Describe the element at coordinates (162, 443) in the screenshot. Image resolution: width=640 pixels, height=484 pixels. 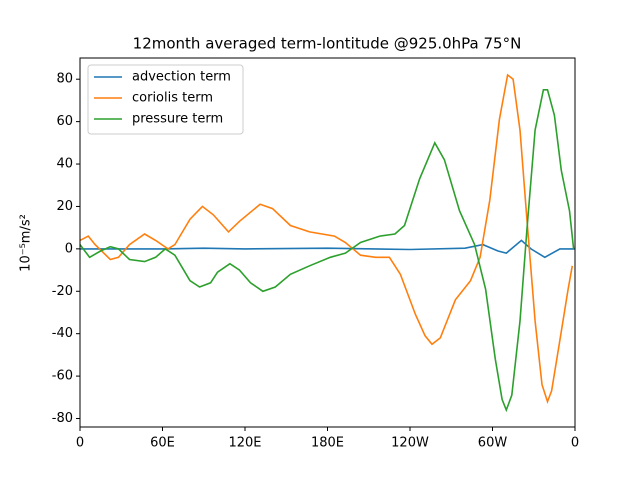
I see `x-tick-label: 60E` at that location.